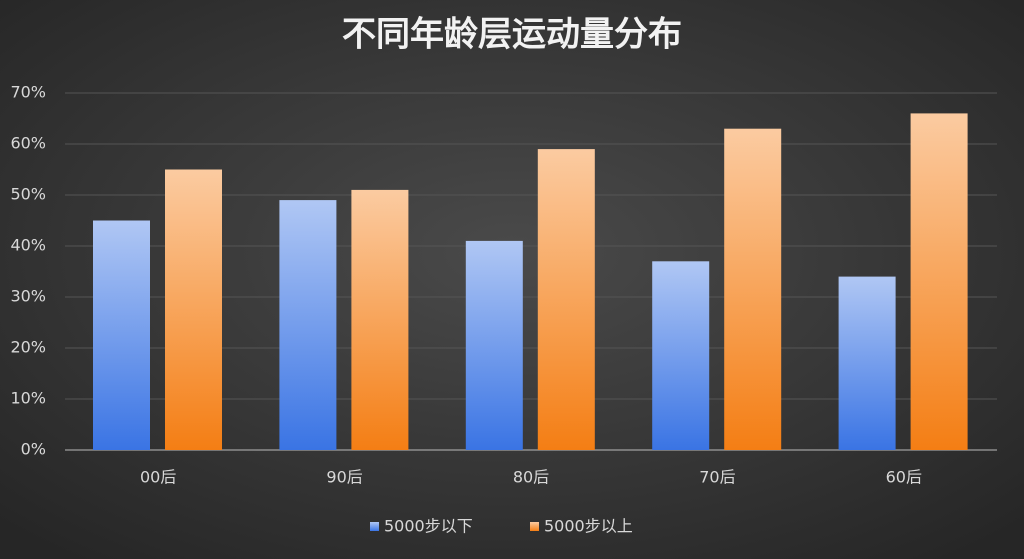 The width and height of the screenshot is (1024, 559). I want to click on x-tick-label: 80后, so click(531, 477).